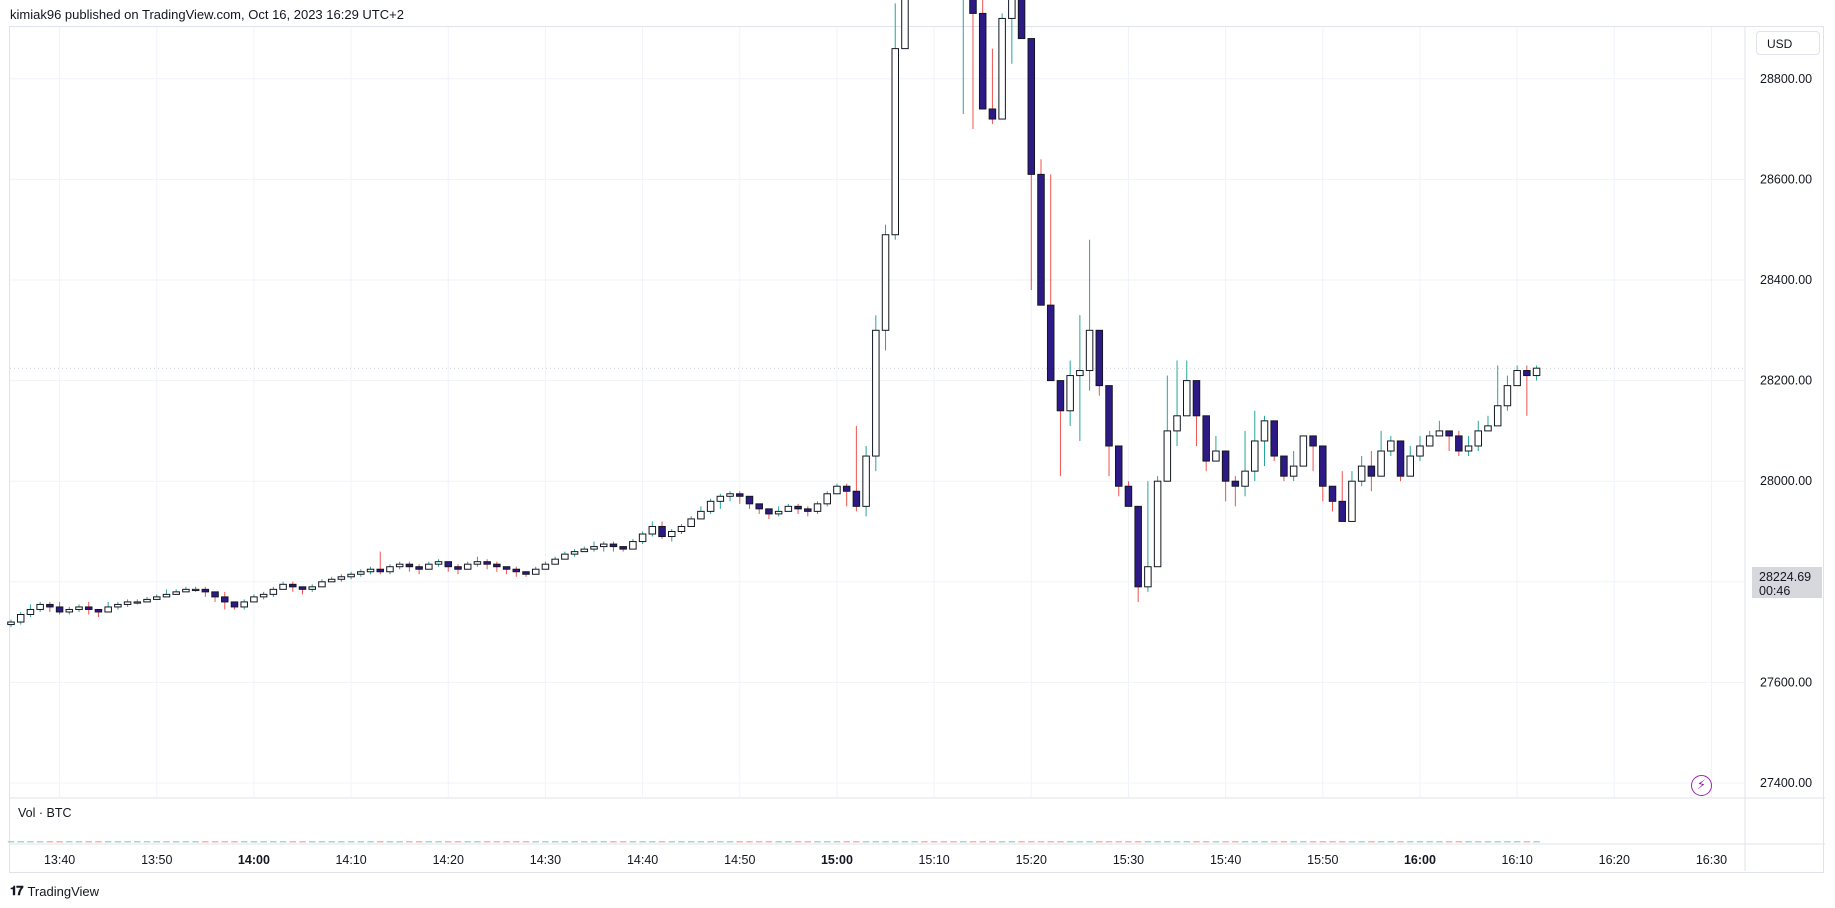 This screenshot has width=1835, height=908. I want to click on volume-legend: Vol · BTC, so click(45, 813).